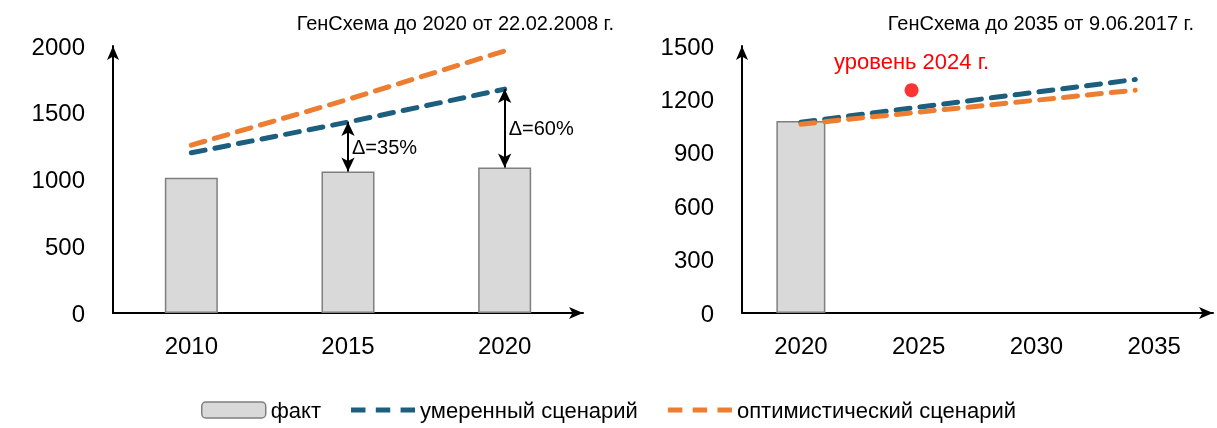 This screenshot has height=428, width=1217. Describe the element at coordinates (58, 46) in the screenshot. I see `y-tick-label: 2000` at that location.